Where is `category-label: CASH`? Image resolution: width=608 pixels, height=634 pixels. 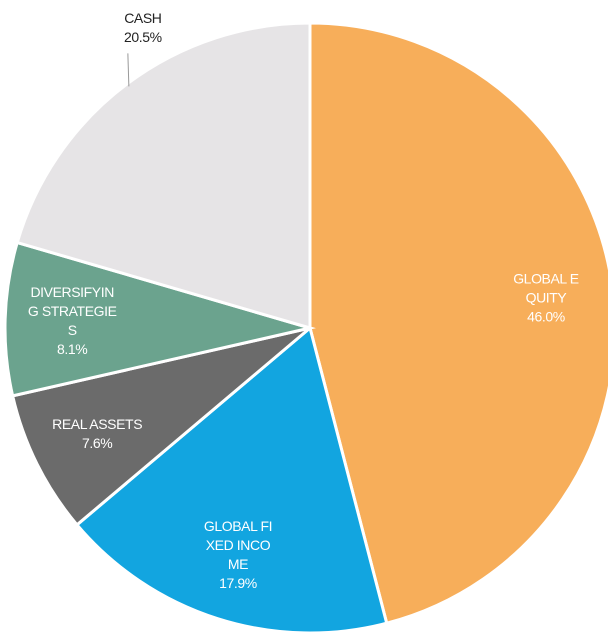 category-label: CASH is located at coordinates (143, 18).